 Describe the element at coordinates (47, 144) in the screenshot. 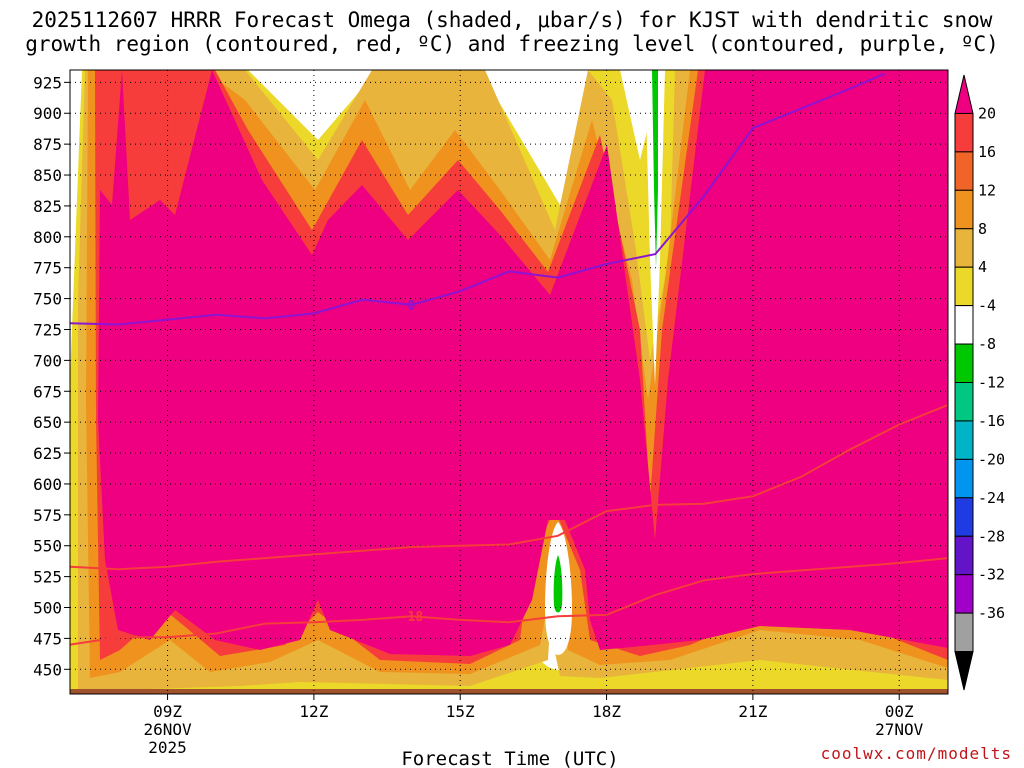

I see `y-tick-label: 875` at that location.